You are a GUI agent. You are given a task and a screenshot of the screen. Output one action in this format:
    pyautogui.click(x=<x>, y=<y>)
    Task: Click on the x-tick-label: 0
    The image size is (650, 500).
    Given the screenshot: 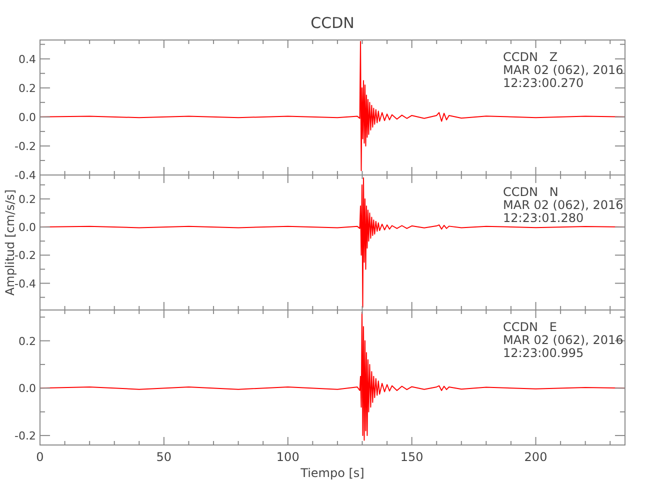 What is the action you would take?
    pyautogui.click(x=40, y=457)
    